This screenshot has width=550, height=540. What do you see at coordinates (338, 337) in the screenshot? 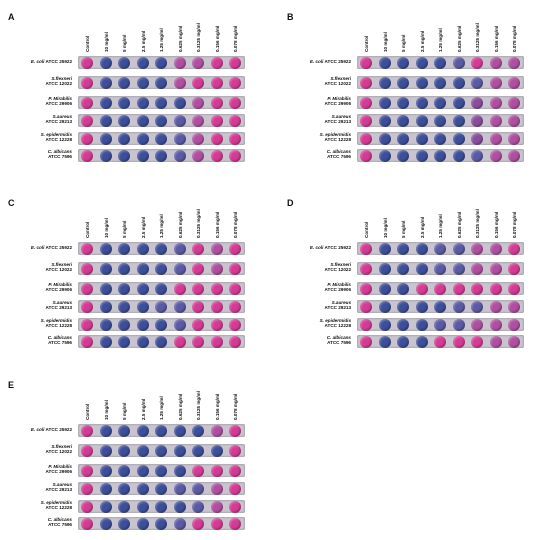
I see `species-name: C. albicans` at bounding box center [338, 337].